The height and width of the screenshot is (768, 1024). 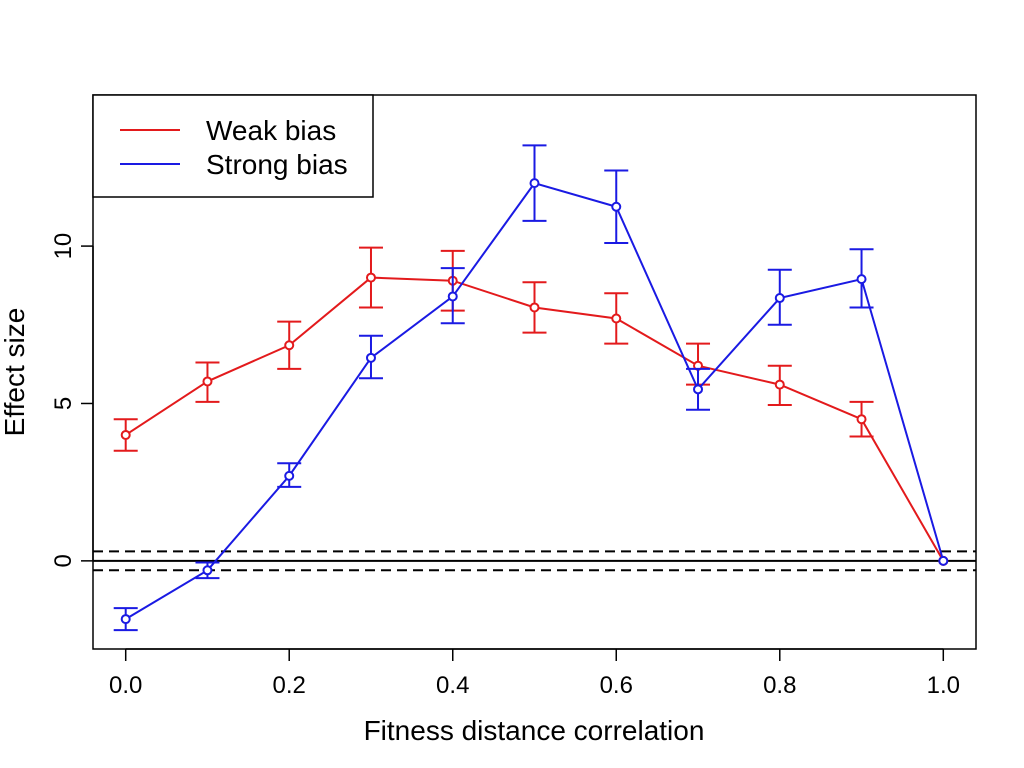 I want to click on y-tick-label-0: 0, so click(x=63, y=560).